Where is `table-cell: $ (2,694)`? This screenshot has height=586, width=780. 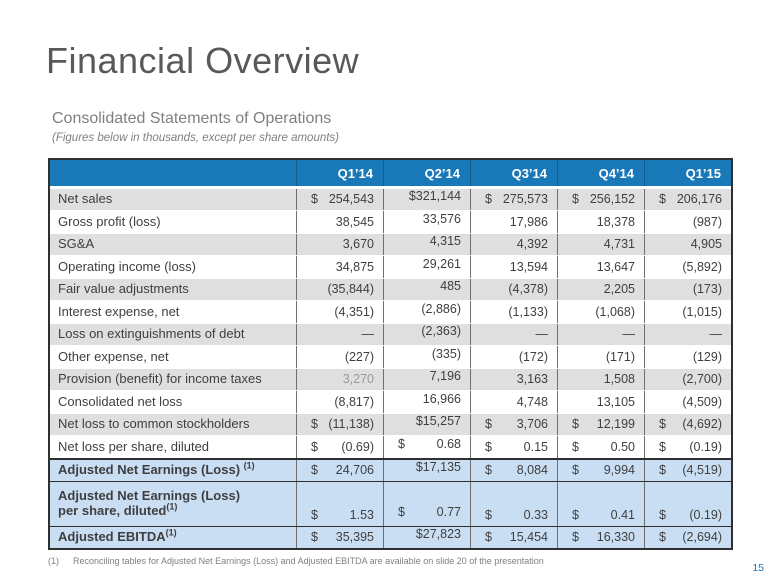
table-cell: $ (2,694) is located at coordinates (687, 537).